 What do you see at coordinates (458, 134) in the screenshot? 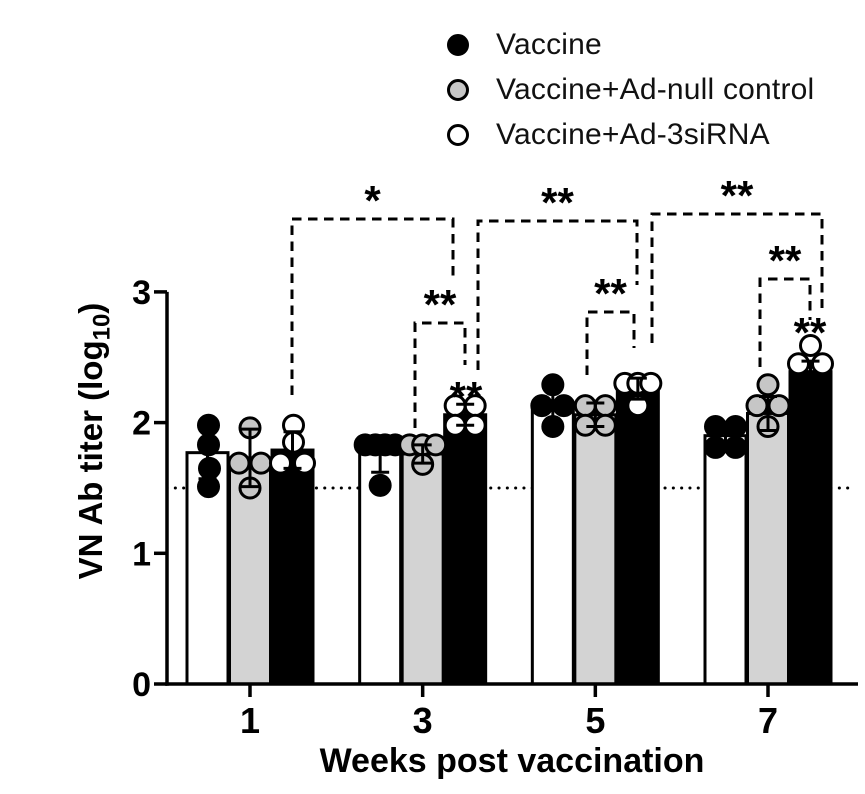
I see `open-circle-icon` at bounding box center [458, 134].